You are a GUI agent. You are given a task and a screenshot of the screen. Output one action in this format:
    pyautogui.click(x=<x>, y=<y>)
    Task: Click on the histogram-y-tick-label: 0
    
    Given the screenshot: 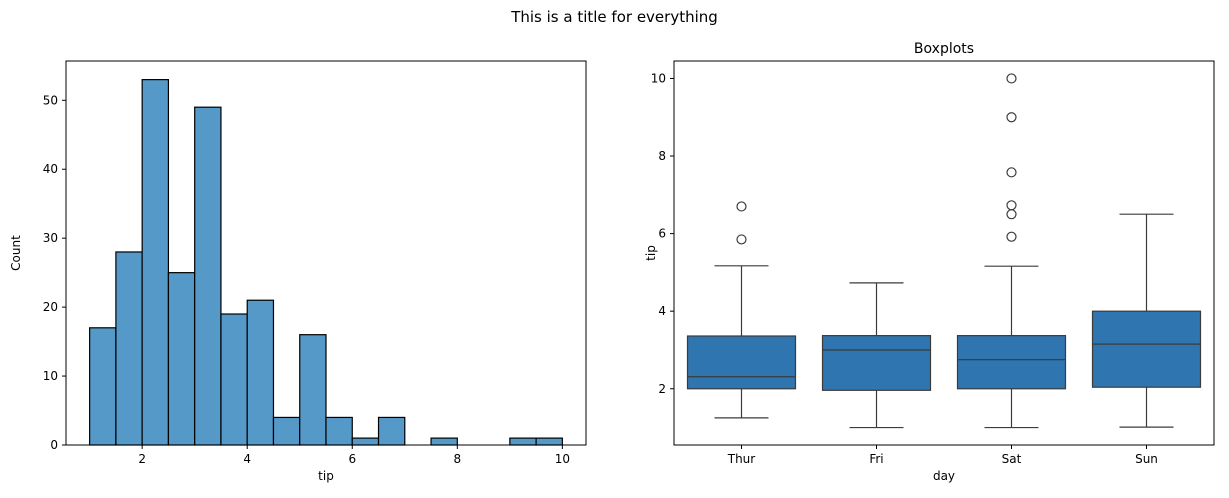 What is the action you would take?
    pyautogui.click(x=54, y=445)
    